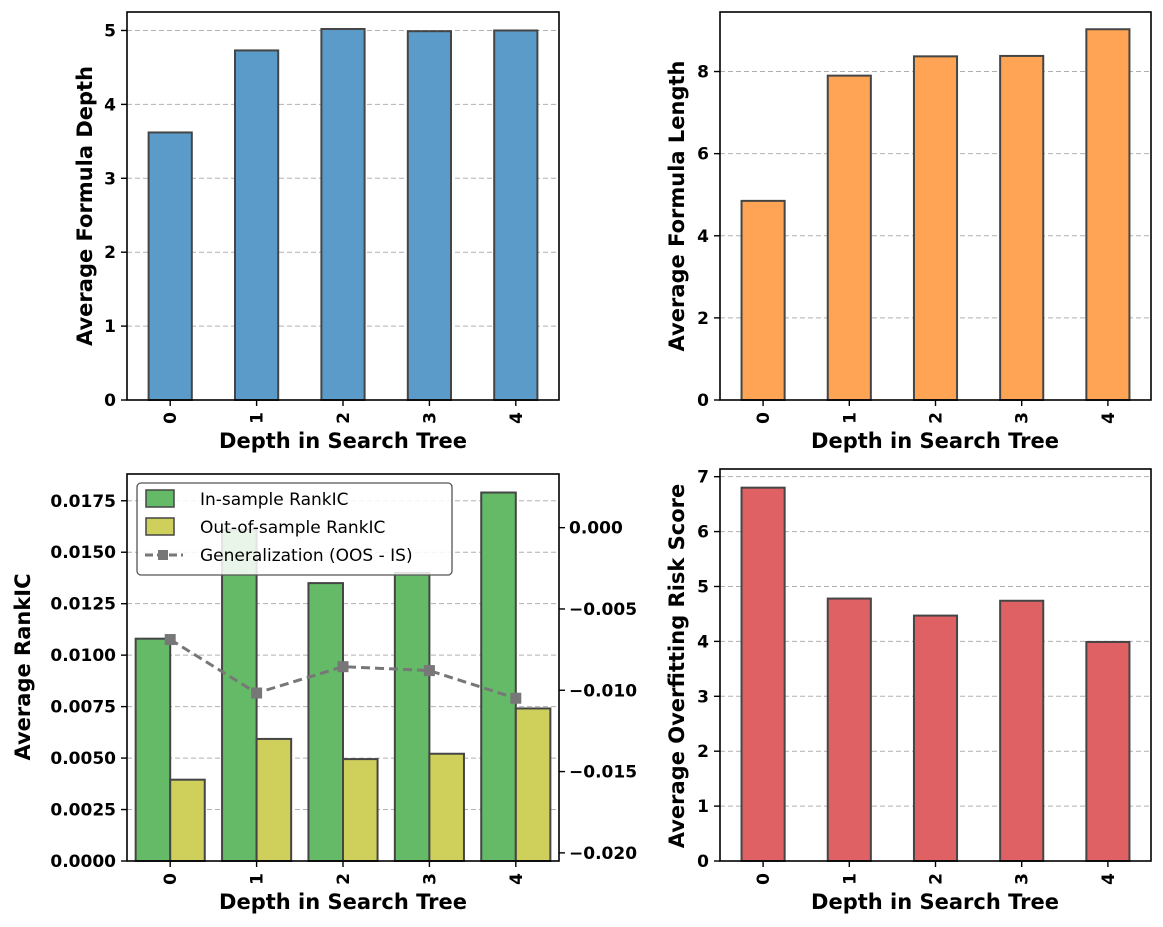 This screenshot has height=927, width=1163. I want to click on legend-label-in-sample: In-sample RankIC, so click(274, 500).